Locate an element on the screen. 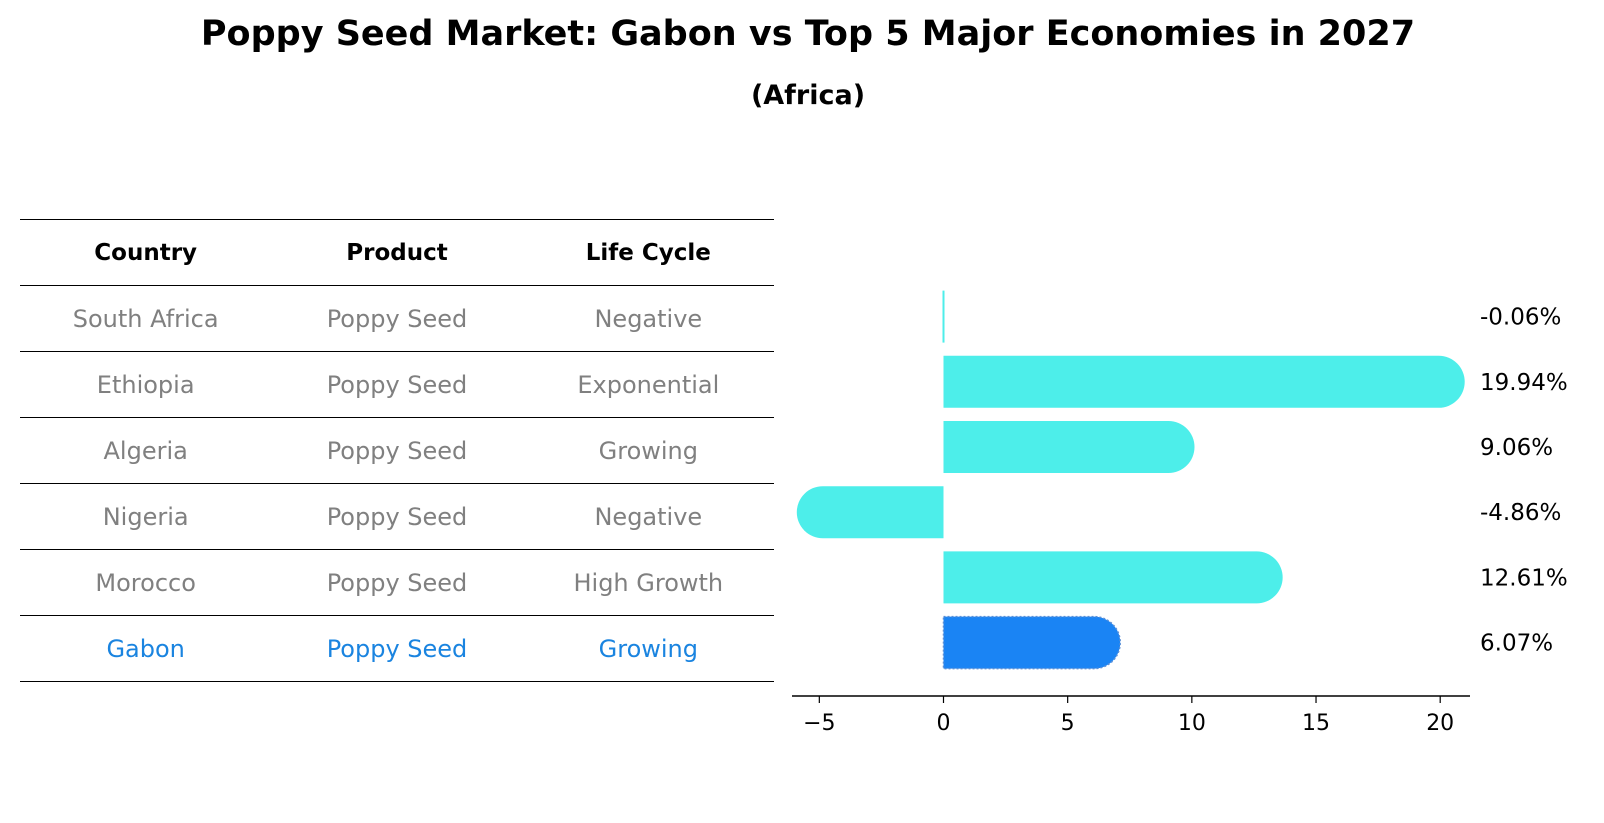 Image resolution: width=1604 pixels, height=823 pixels. cell-country: Algeria is located at coordinates (146, 450).